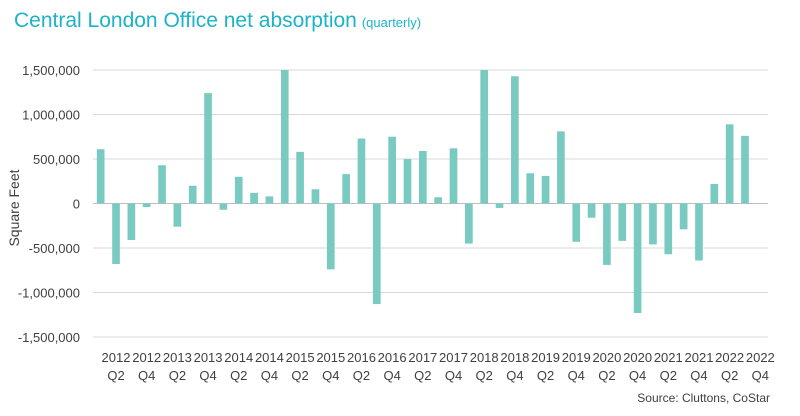 This screenshot has width=800, height=416. I want to click on bar: 2020 Q2: -690000, so click(607, 234).